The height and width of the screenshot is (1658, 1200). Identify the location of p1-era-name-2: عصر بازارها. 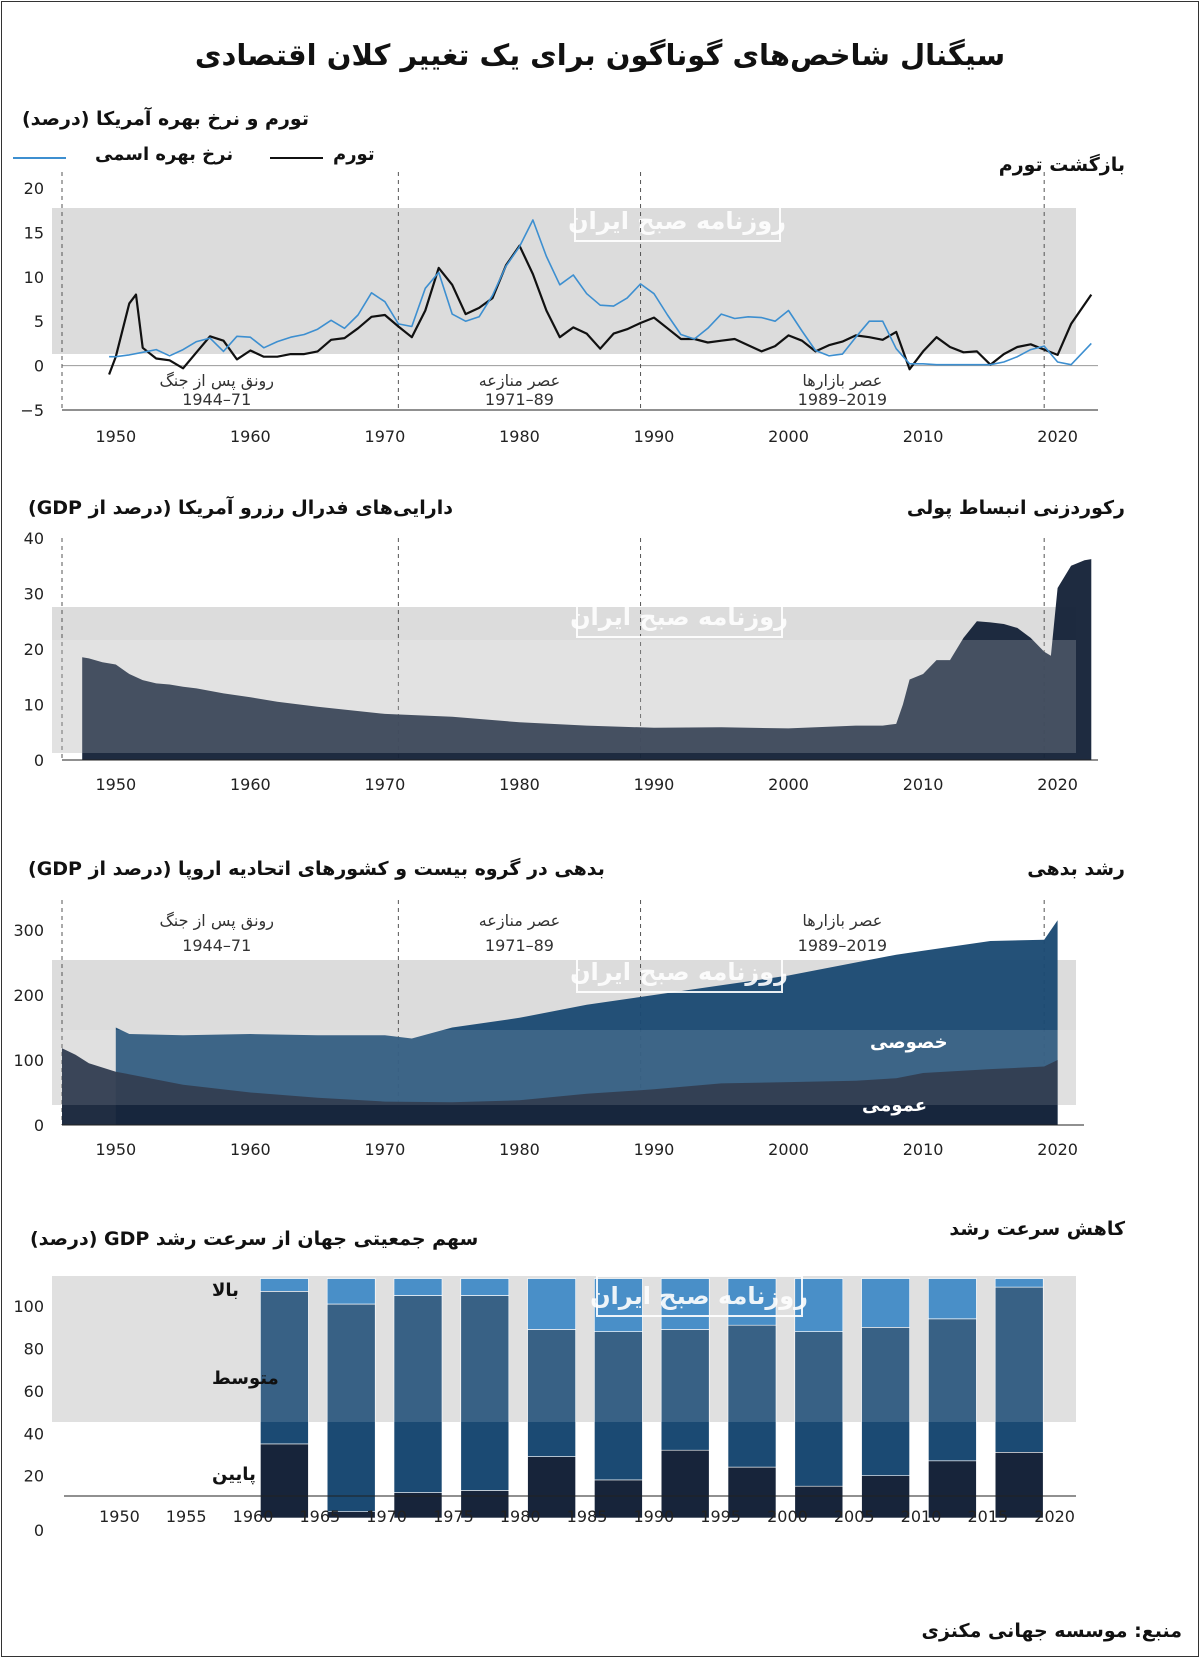
(842, 381).